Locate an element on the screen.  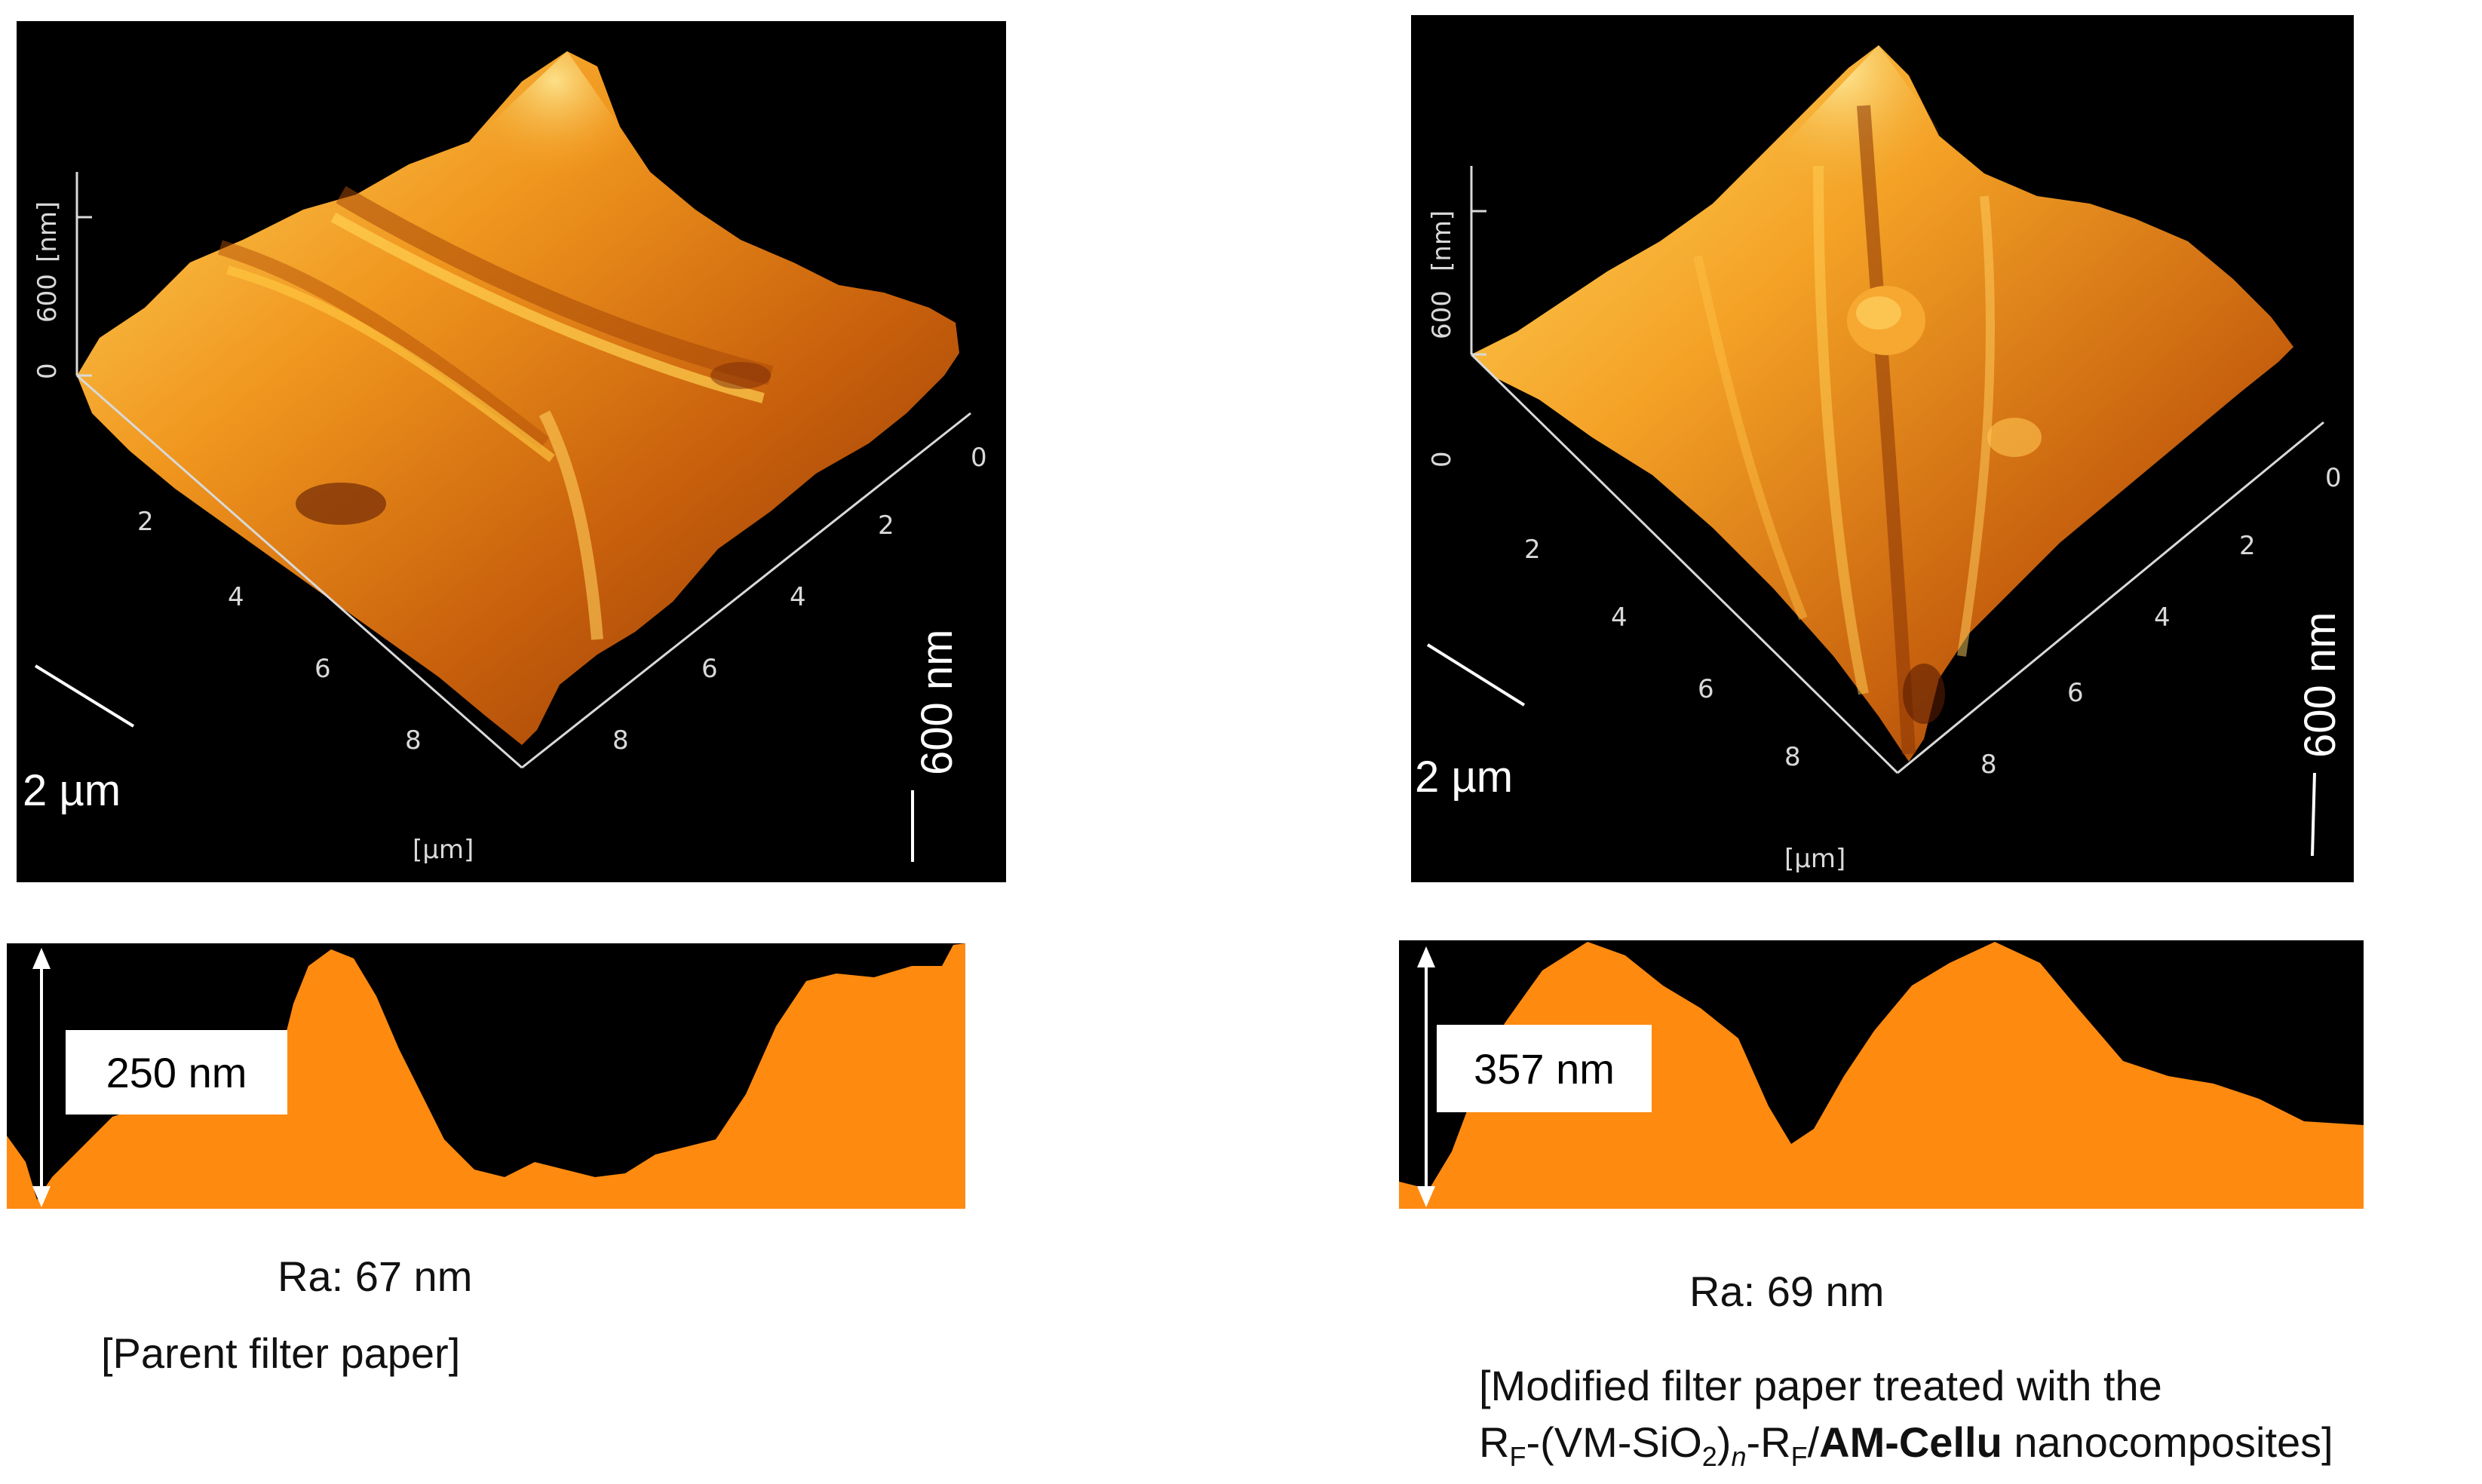
y-tick-8-right: 8 is located at coordinates (1988, 765).